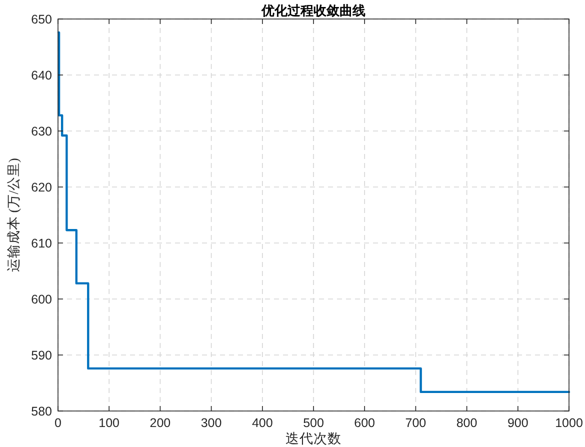 This screenshot has height=447, width=585. I want to click on x-tick-label: 300, so click(211, 423).